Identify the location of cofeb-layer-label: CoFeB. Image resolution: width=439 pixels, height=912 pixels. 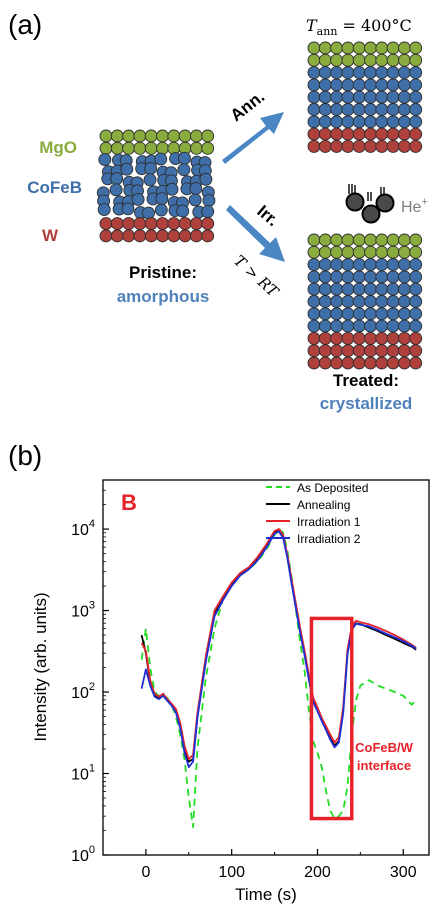
(54, 187).